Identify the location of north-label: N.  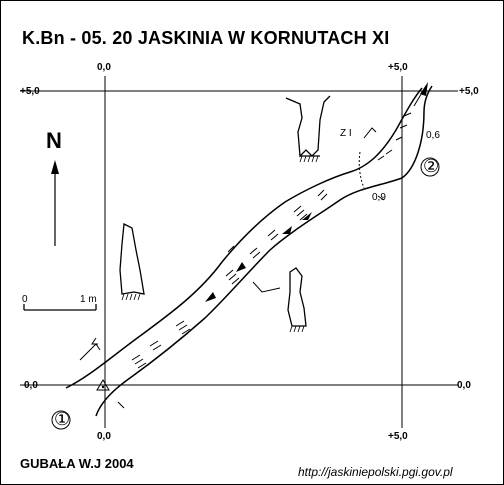
(54, 140).